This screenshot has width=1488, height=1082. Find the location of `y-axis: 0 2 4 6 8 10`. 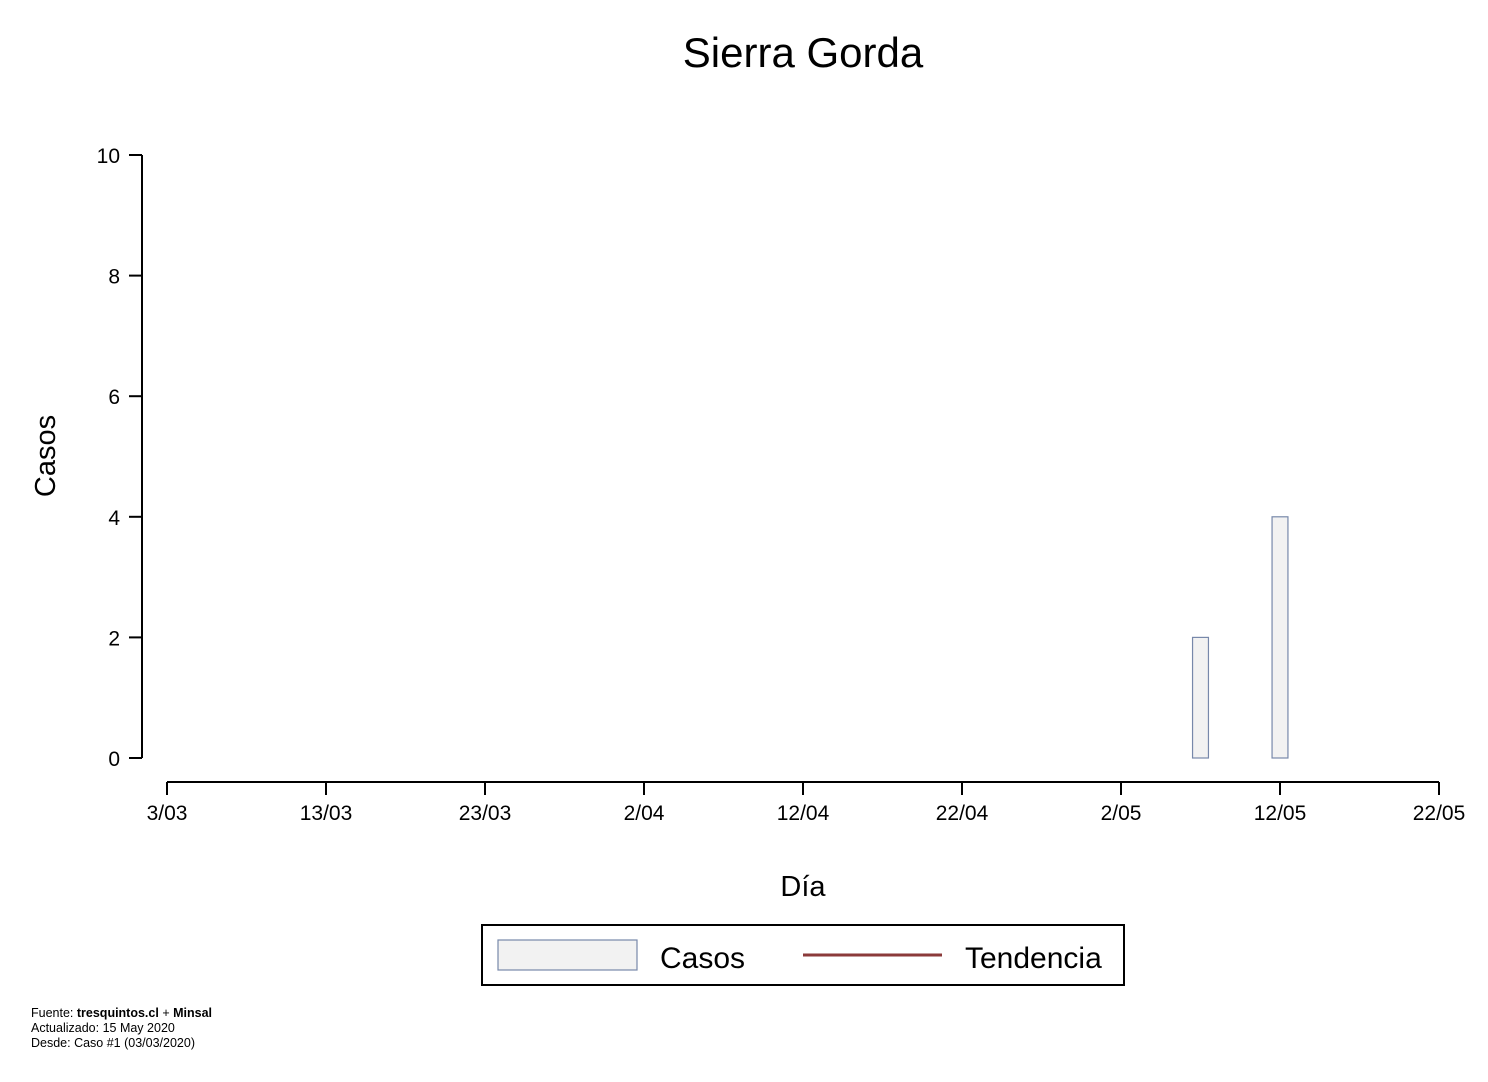

y-axis: 0 2 4 6 8 10 is located at coordinates (120, 458).